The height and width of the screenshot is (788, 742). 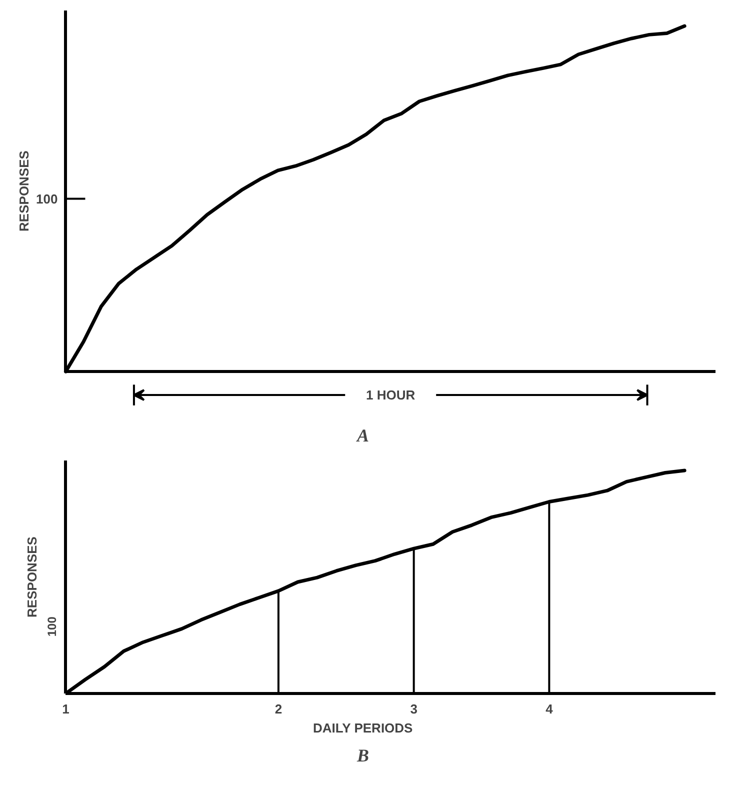 What do you see at coordinates (278, 709) in the screenshot?
I see `x-tick-label: 2` at bounding box center [278, 709].